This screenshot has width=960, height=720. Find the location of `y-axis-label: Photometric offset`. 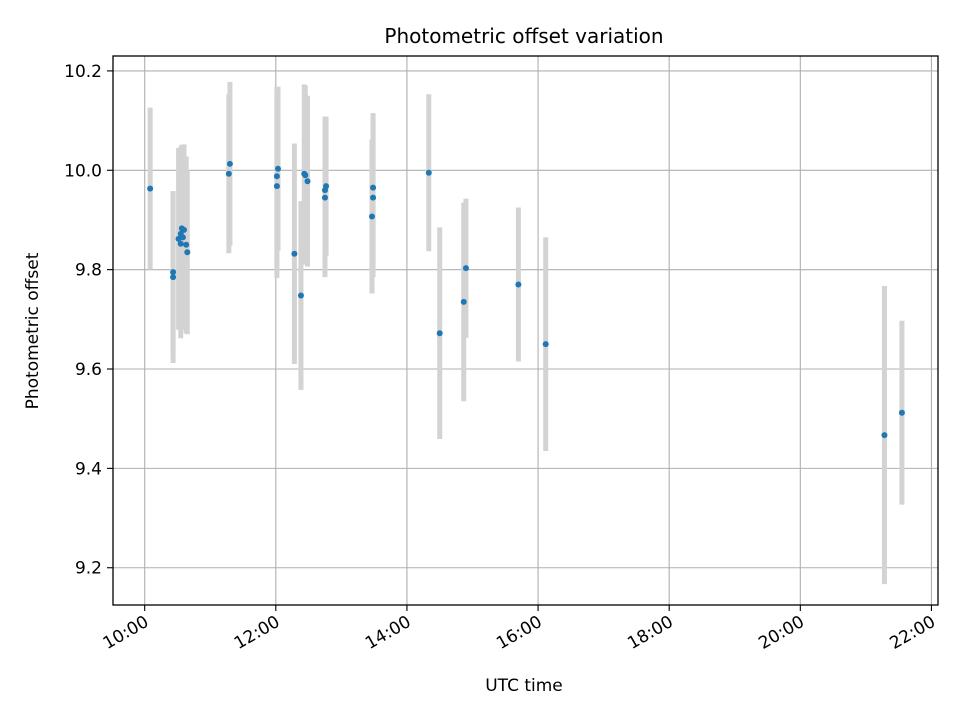

y-axis-label: Photometric offset is located at coordinates (33, 330).